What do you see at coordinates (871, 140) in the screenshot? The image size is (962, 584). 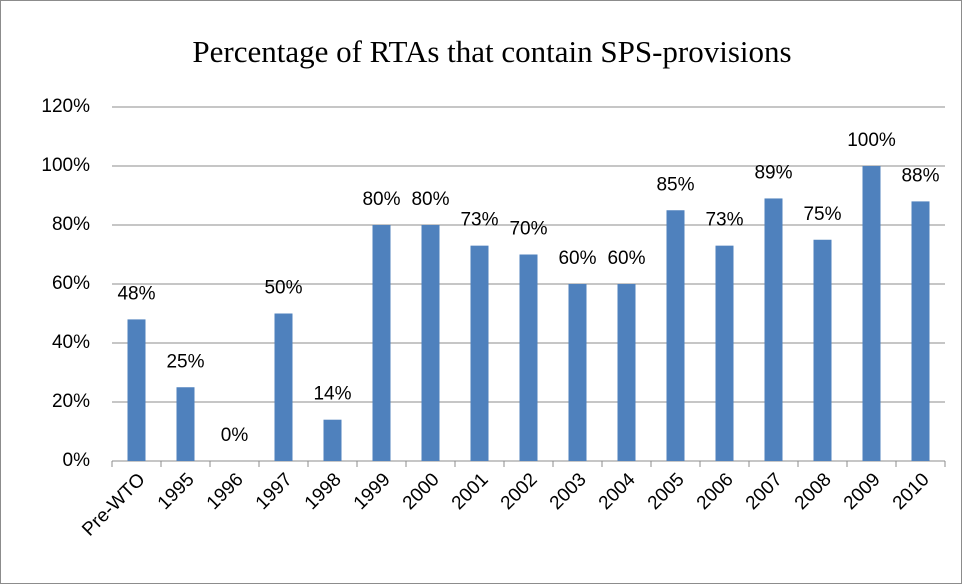 I see `data-label: 100%` at bounding box center [871, 140].